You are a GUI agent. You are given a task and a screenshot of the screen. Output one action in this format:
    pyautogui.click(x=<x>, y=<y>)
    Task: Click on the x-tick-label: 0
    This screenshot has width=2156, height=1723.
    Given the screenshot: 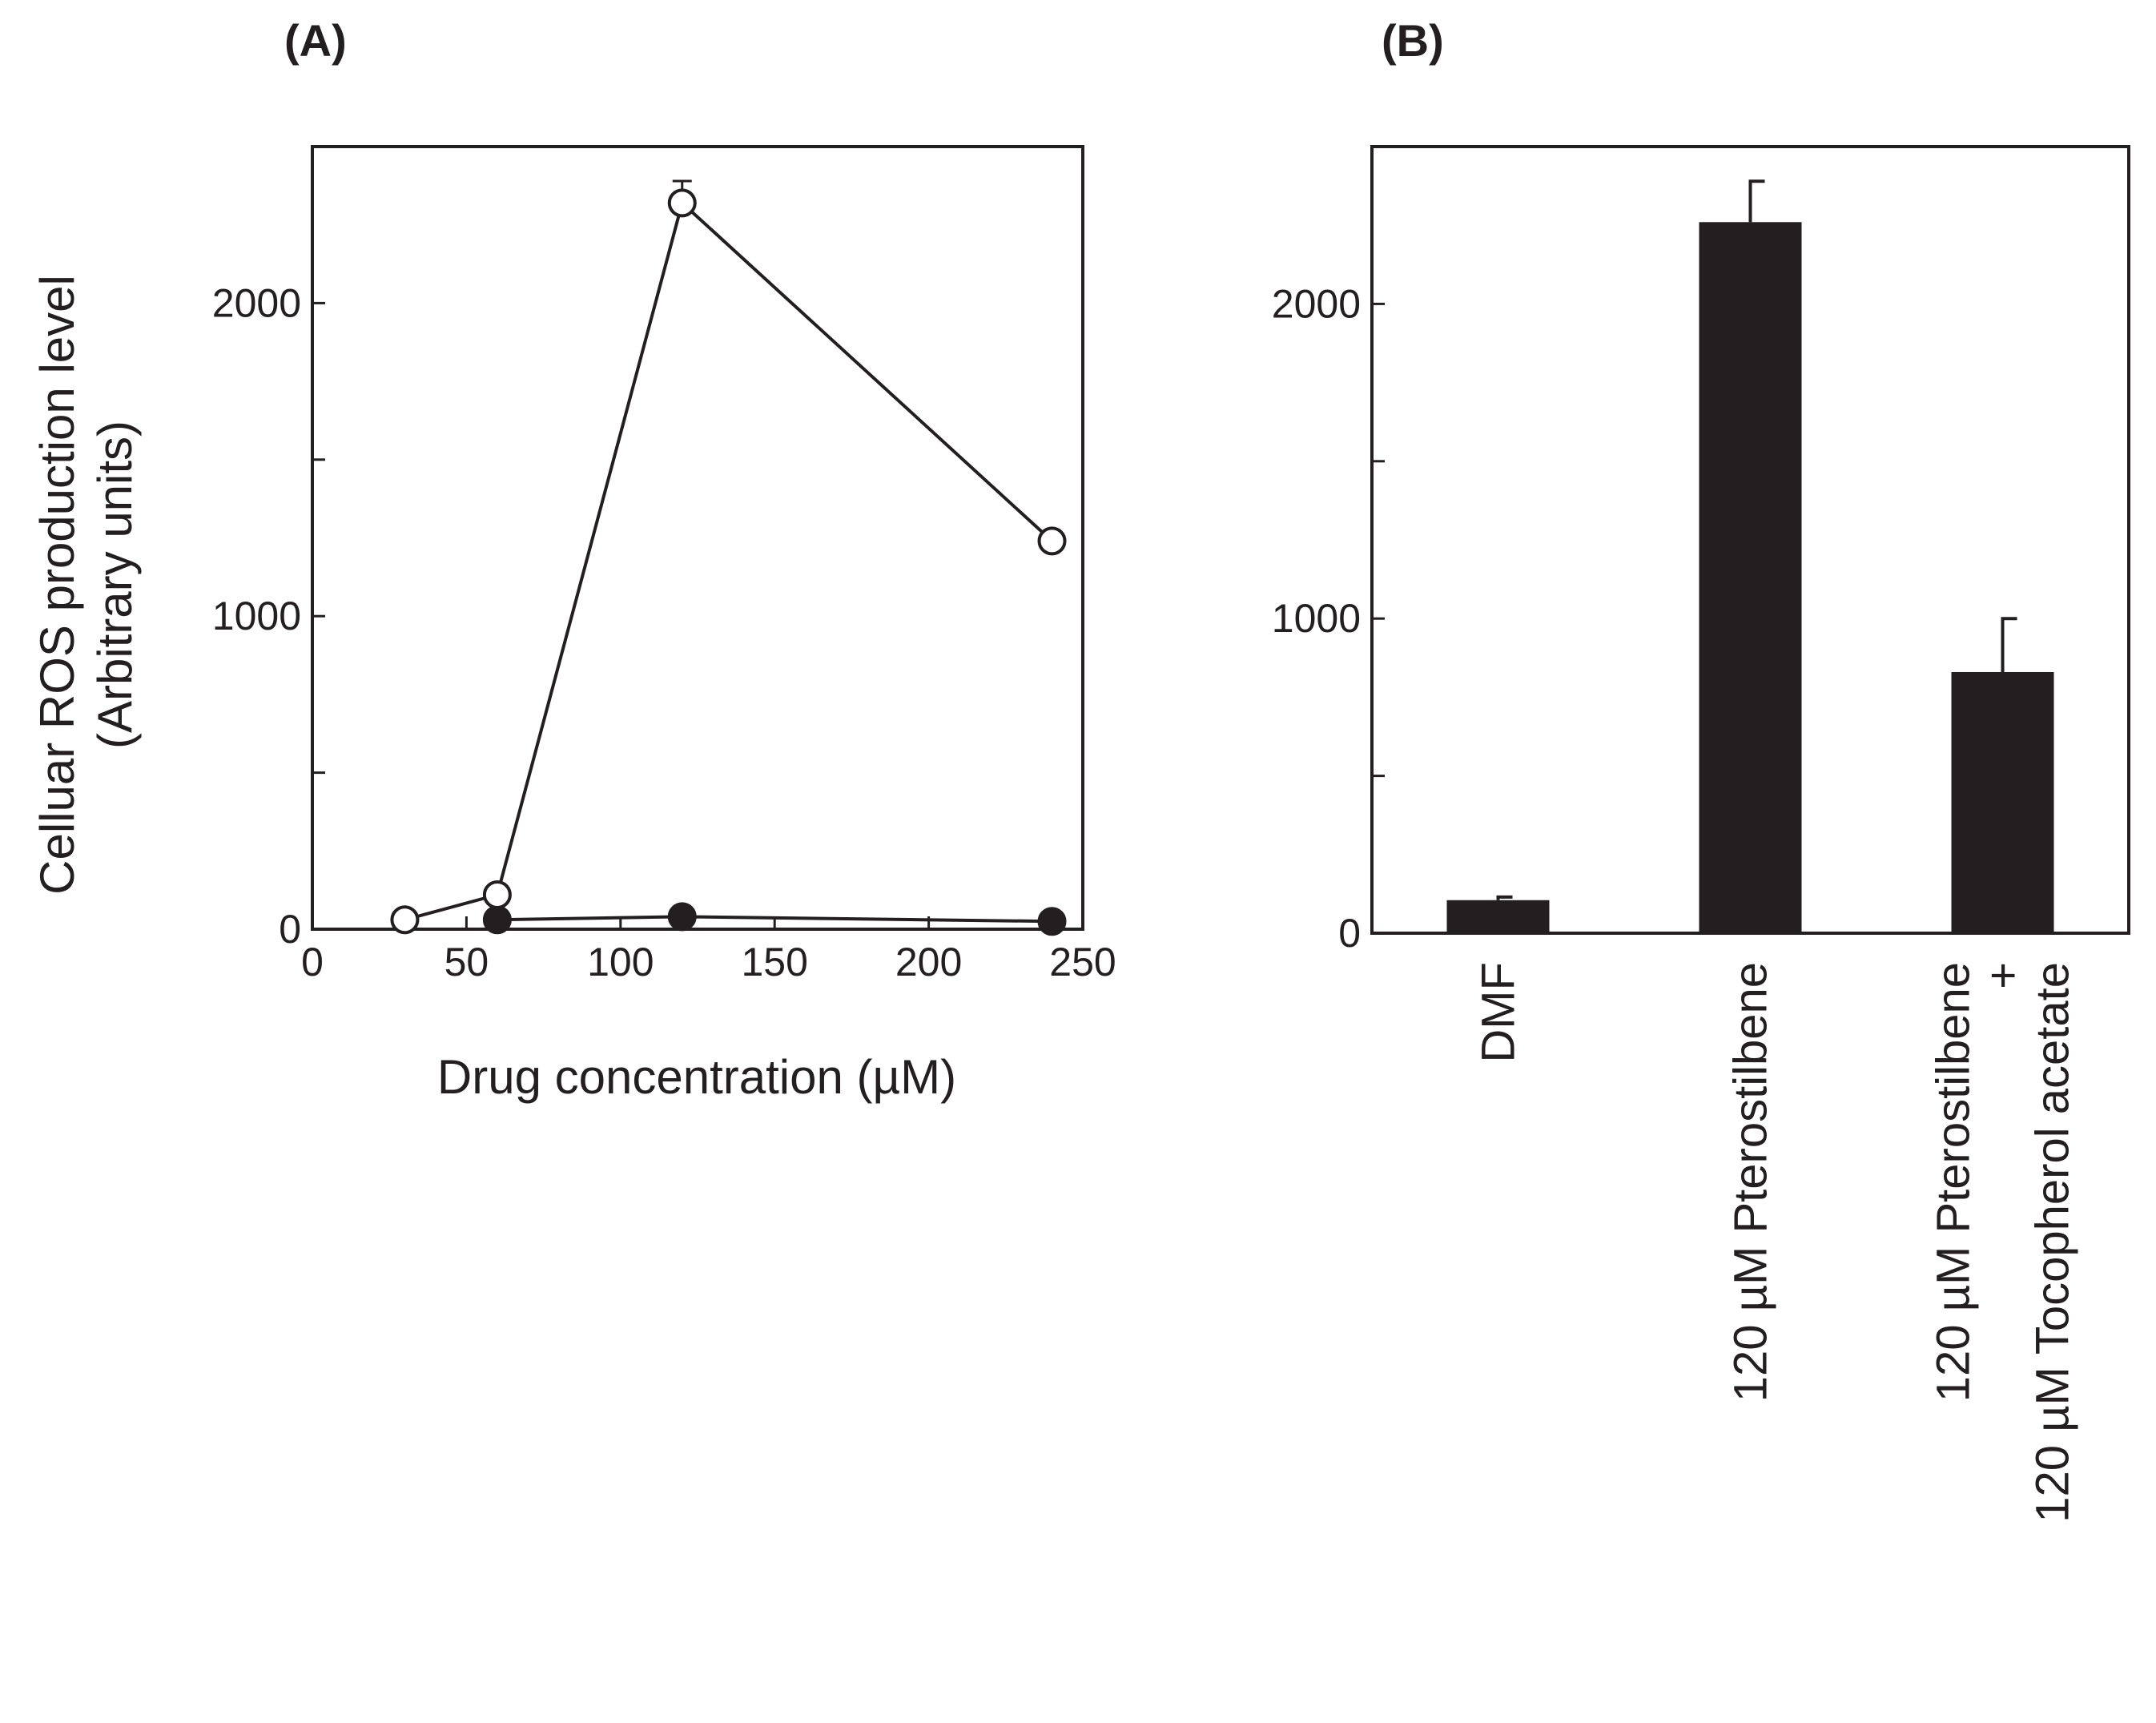 What is the action you would take?
    pyautogui.click(x=312, y=962)
    